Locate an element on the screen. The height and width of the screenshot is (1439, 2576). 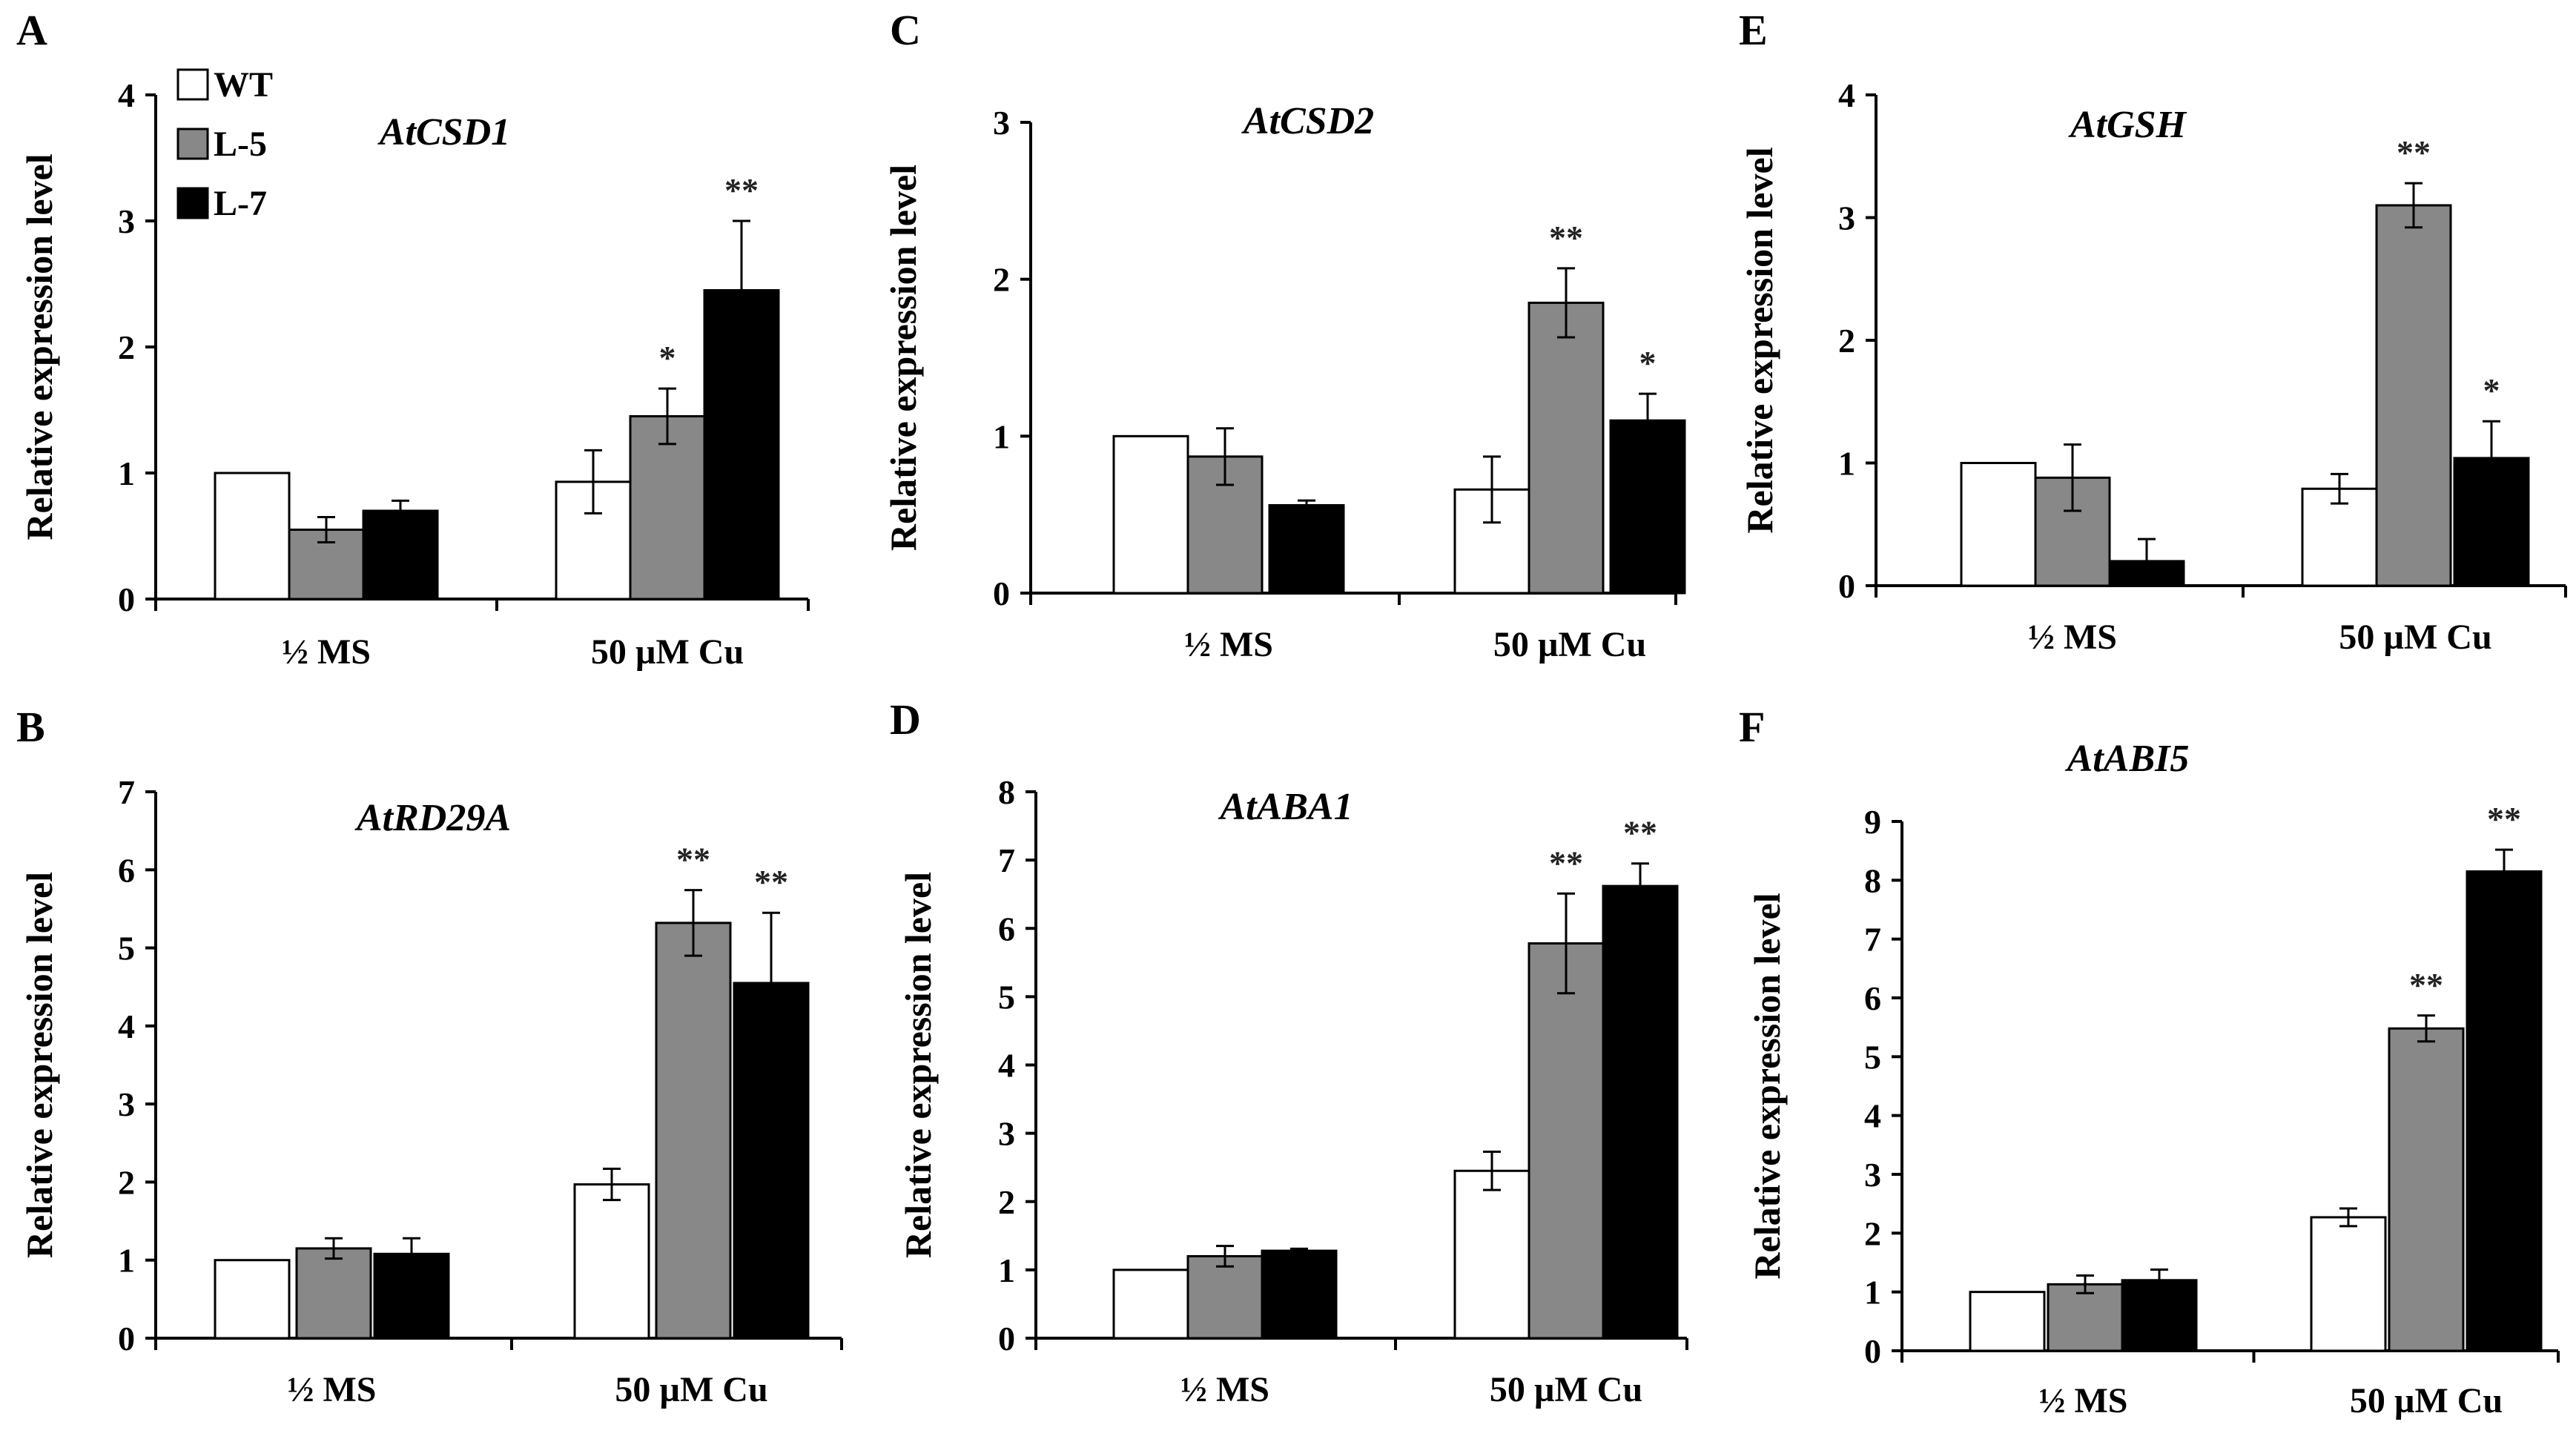
panel-label: A is located at coordinates (31, 30).